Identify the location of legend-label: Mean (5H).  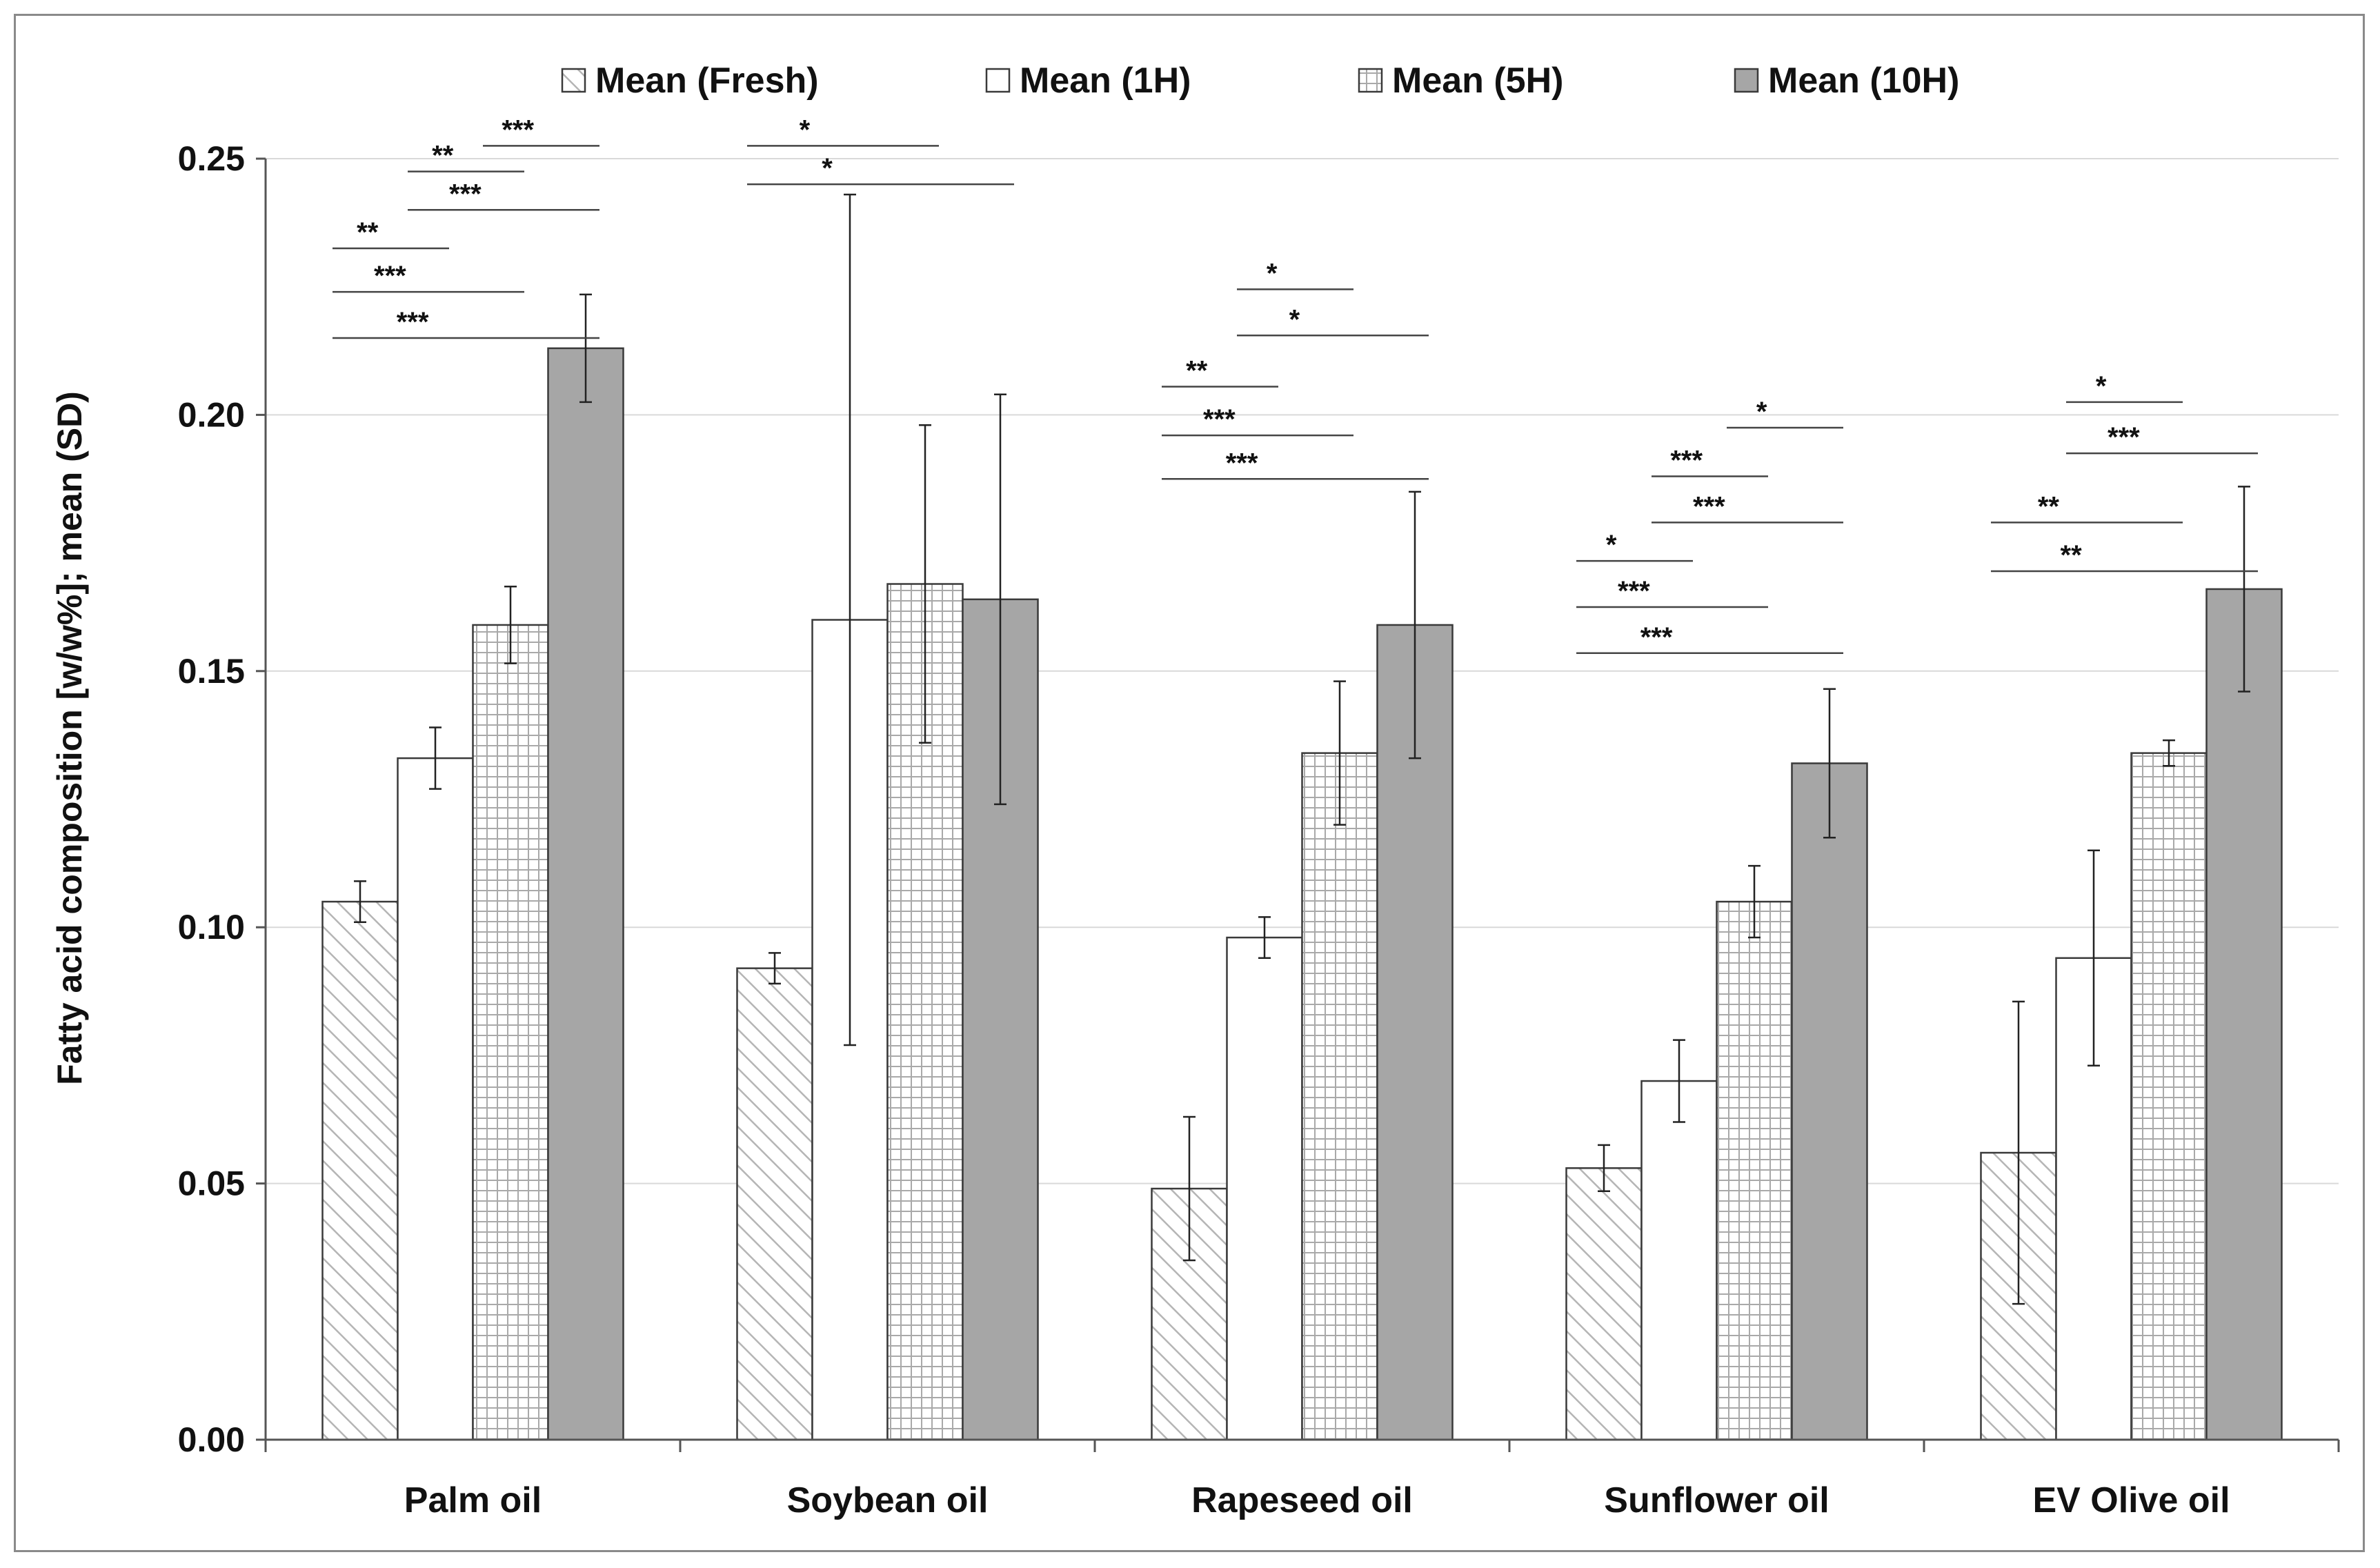
(1477, 81).